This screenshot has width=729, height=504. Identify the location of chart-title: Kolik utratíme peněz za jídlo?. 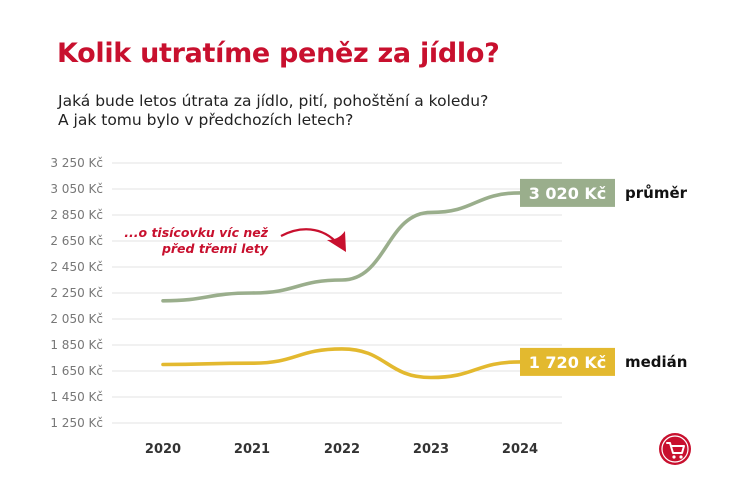
(278, 53).